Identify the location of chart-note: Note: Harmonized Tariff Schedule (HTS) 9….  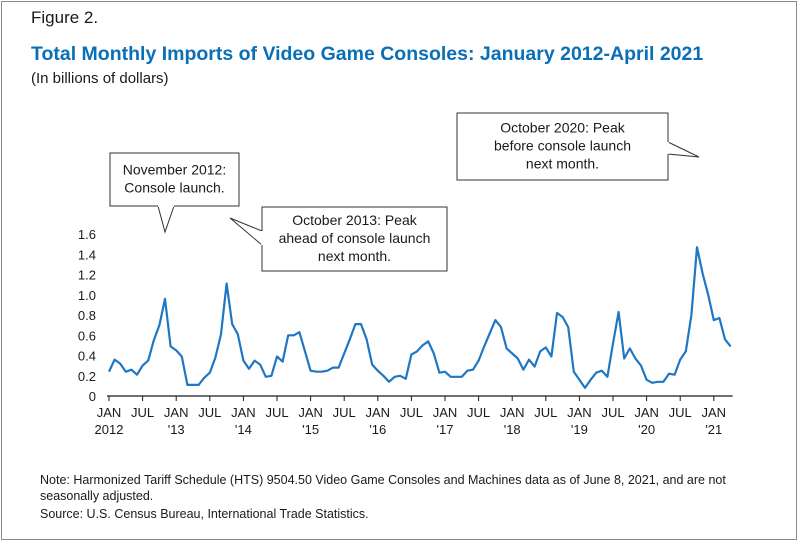
(383, 488).